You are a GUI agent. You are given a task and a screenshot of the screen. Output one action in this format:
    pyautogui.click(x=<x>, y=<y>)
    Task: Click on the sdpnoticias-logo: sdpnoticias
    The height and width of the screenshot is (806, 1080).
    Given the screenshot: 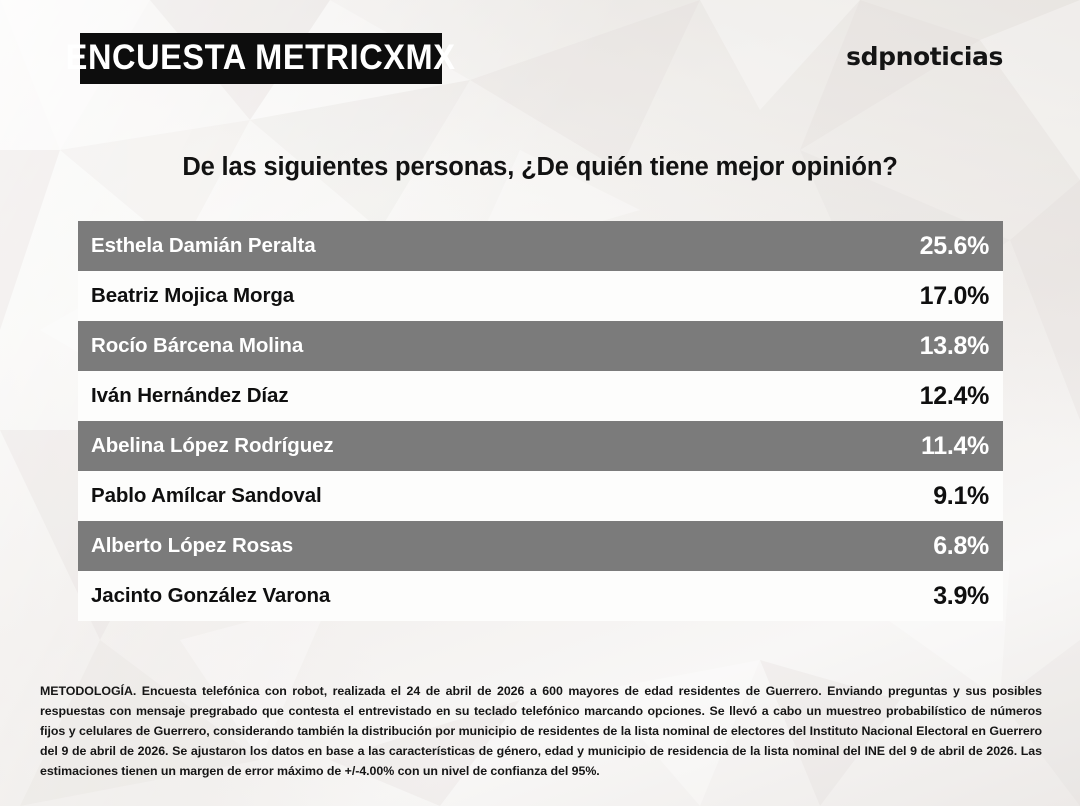 What is the action you would take?
    pyautogui.click(x=924, y=56)
    